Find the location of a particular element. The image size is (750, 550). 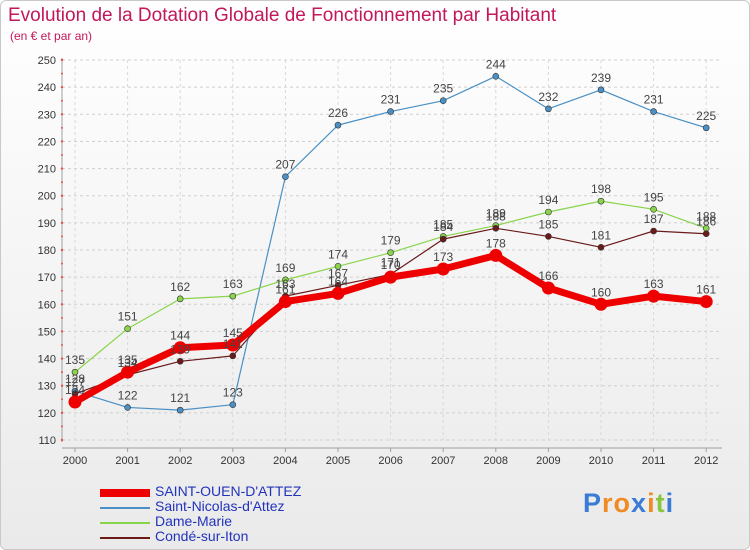

legend-label: Dame-Marie is located at coordinates (194, 521).